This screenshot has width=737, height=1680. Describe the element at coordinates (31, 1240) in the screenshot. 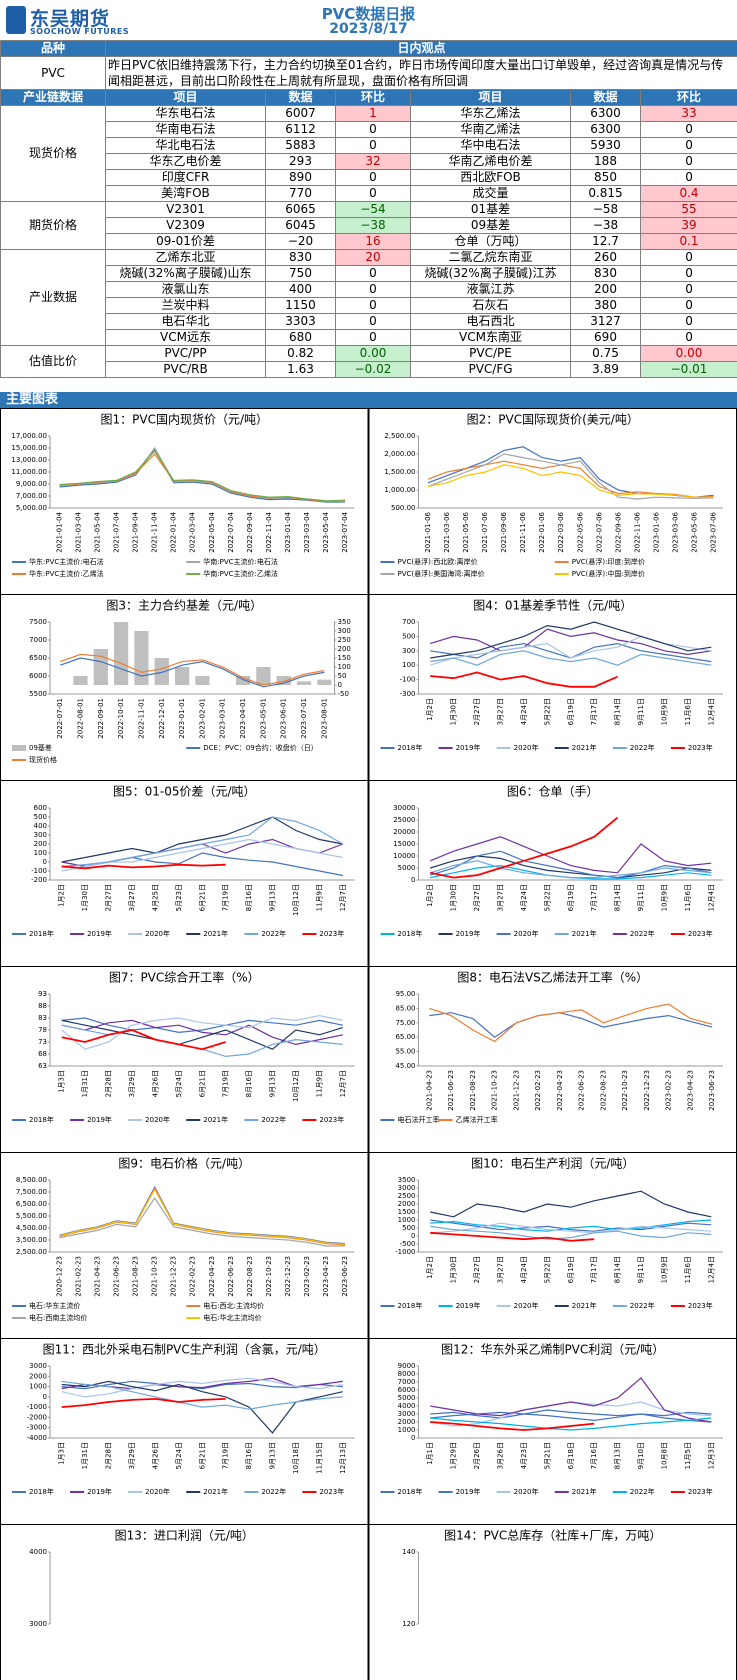

I see `y-tick-label: 3,500.00` at that location.